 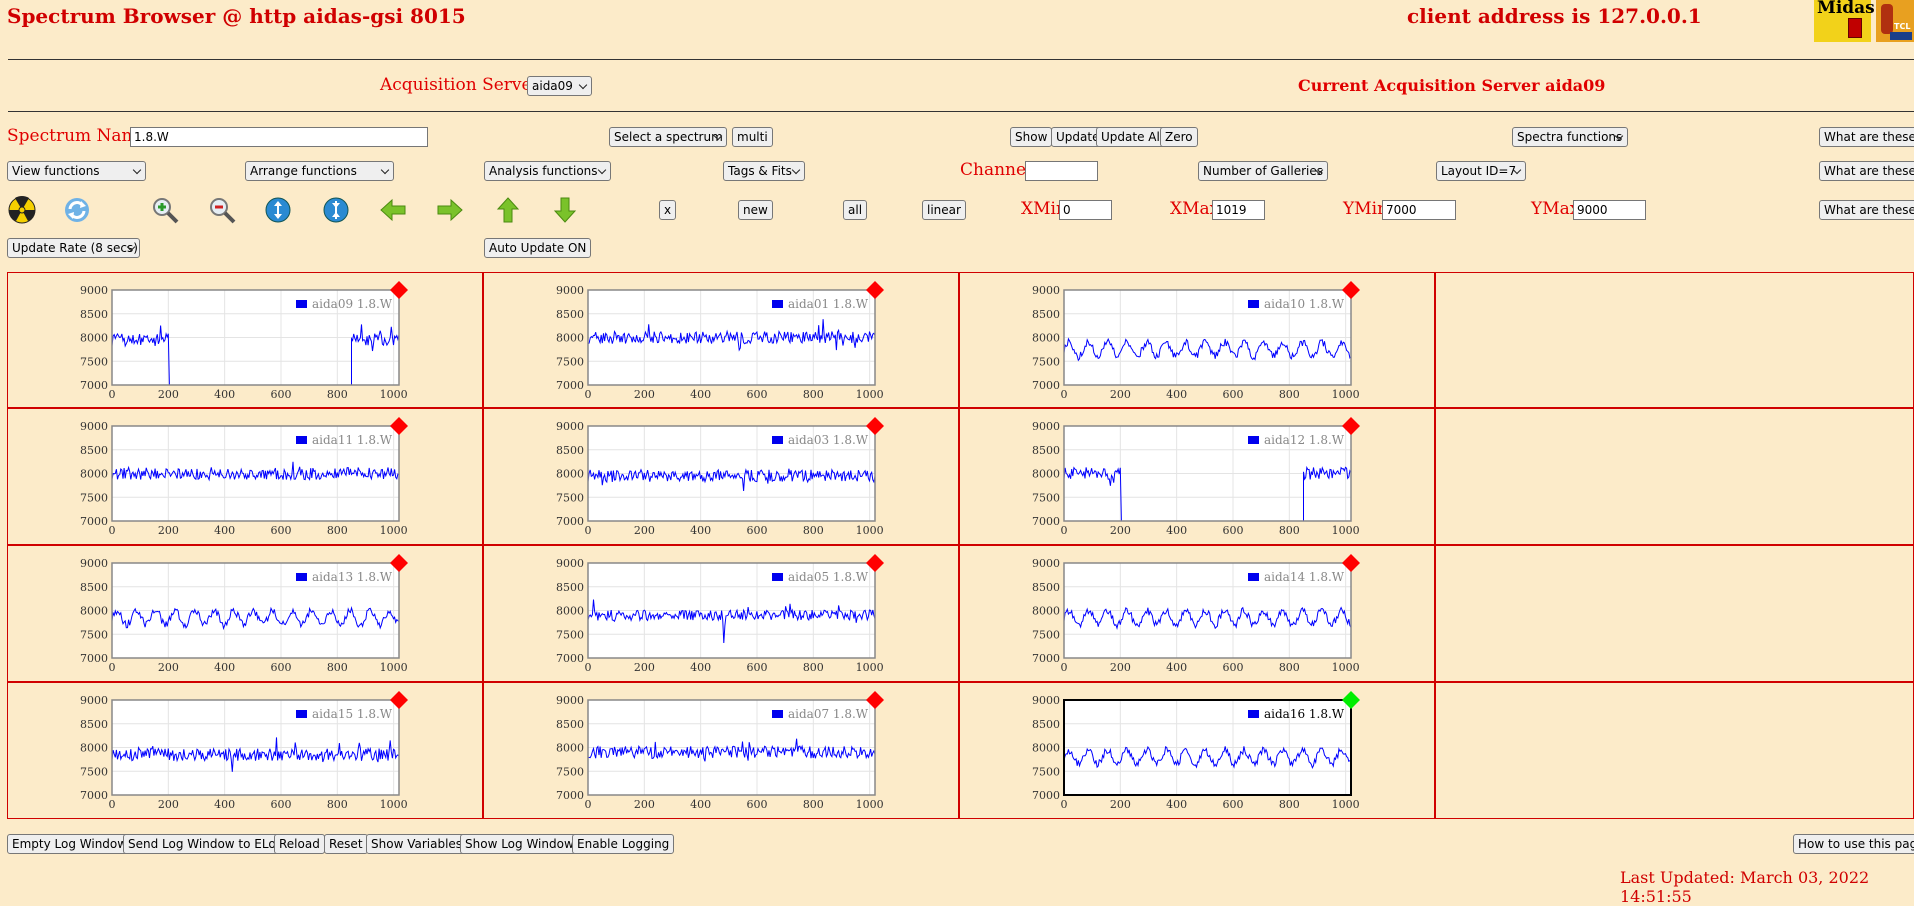 What do you see at coordinates (1263, 171) in the screenshot?
I see `number-of-galleries-dropdown: Number of Galleries` at bounding box center [1263, 171].